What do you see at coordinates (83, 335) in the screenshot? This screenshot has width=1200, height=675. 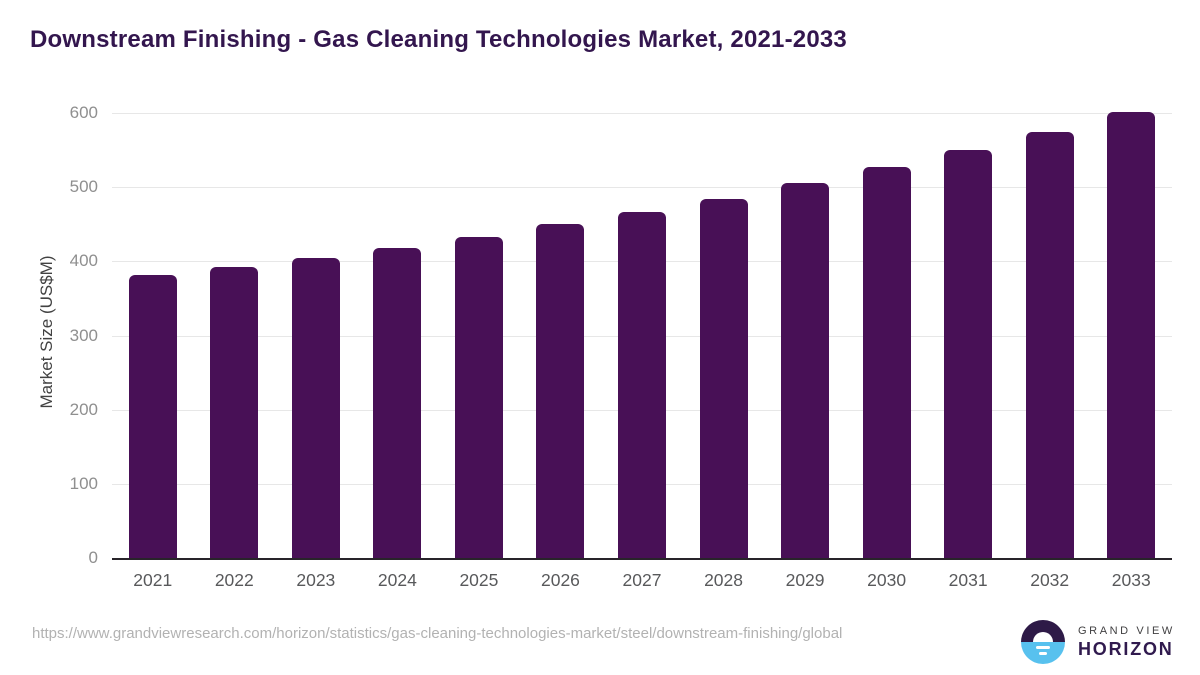 I see `y-tick-label-300: 300` at bounding box center [83, 335].